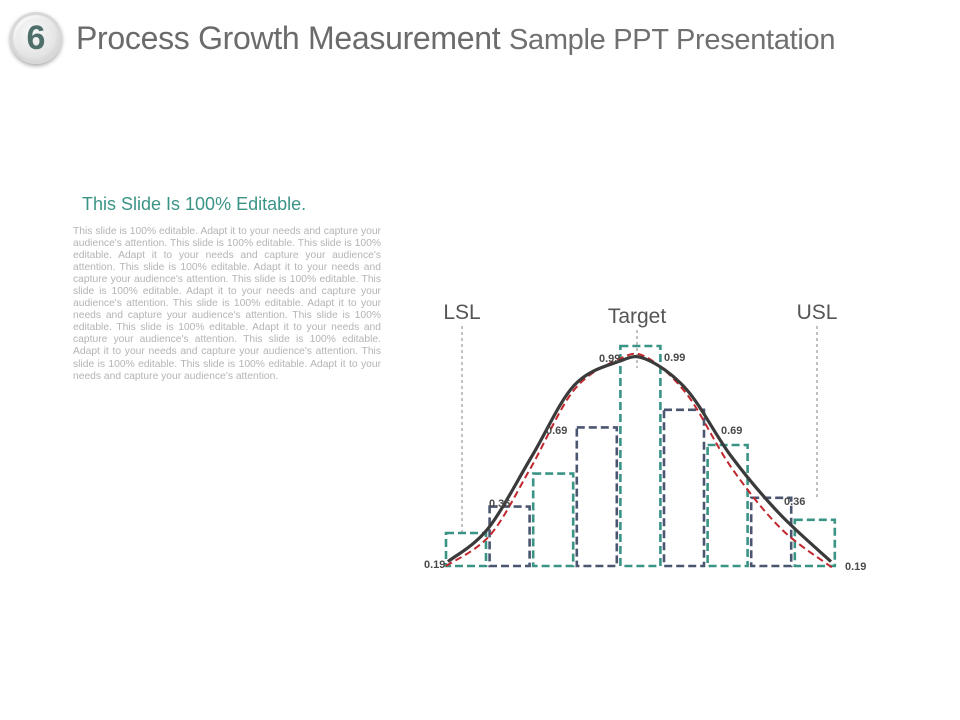 Image resolution: width=960 pixels, height=720 pixels. I want to click on number-badge: 6, so click(36, 38).